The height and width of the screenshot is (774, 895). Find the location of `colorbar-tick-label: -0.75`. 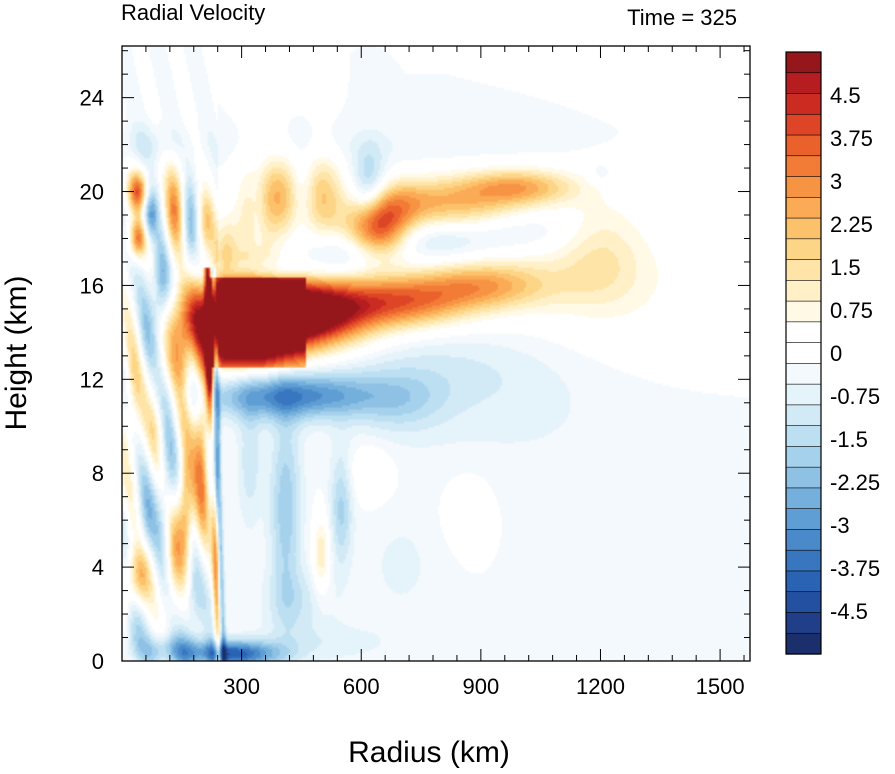

colorbar-tick-label: -0.75 is located at coordinates (855, 396).